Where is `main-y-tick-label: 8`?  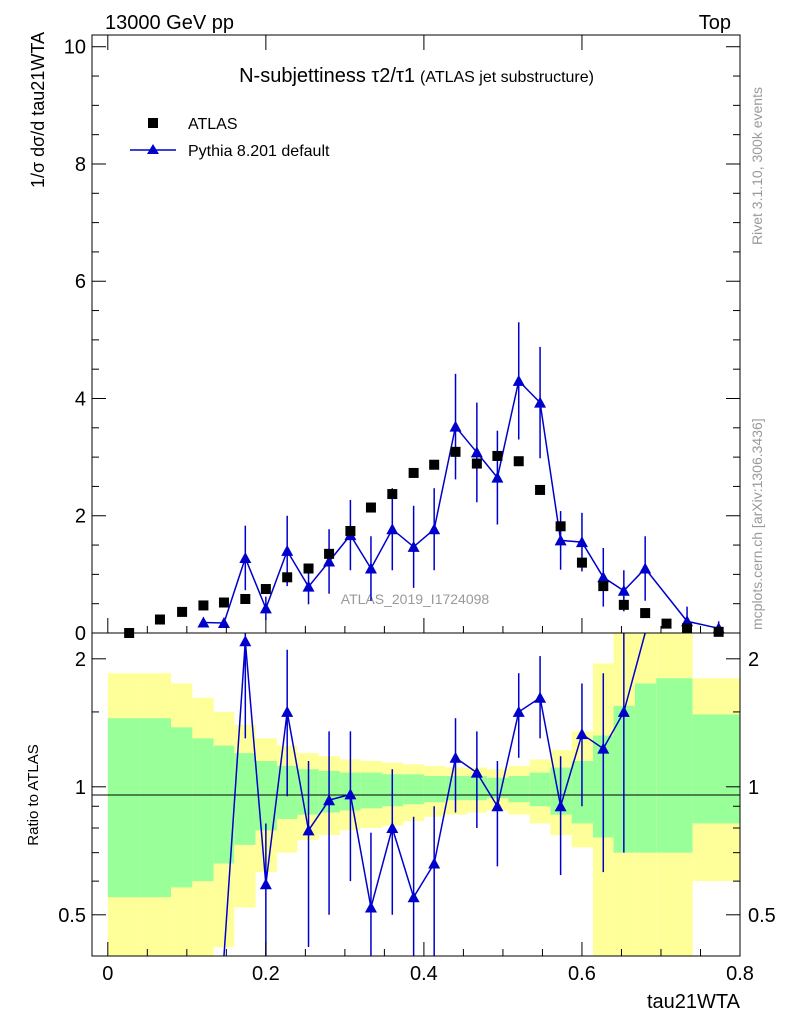
main-y-tick-label: 8 is located at coordinates (80, 165).